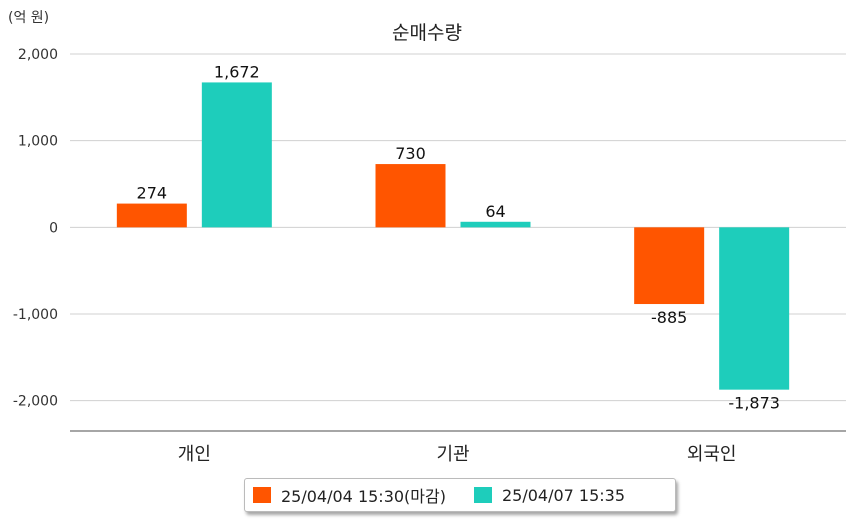 This screenshot has height=520, width=854. What do you see at coordinates (460, 495) in the screenshot?
I see `legend: 25/04/04 15:30(마감) 25/04/07 15:35` at bounding box center [460, 495].